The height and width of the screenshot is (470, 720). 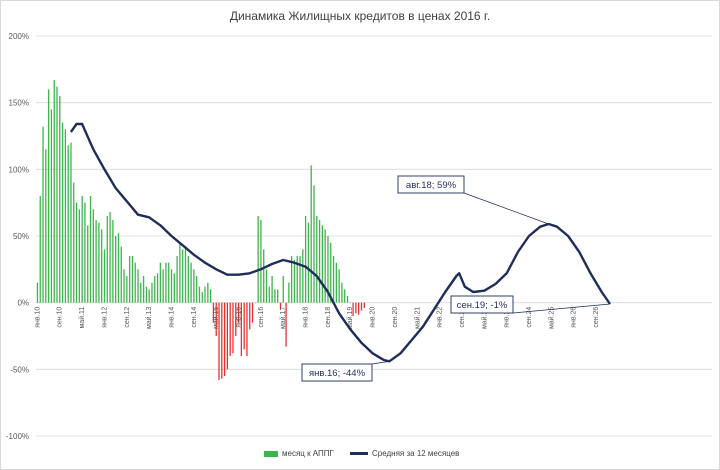 What do you see at coordinates (23, 303) in the screenshot?
I see `y-tick-label: 0%` at bounding box center [23, 303].